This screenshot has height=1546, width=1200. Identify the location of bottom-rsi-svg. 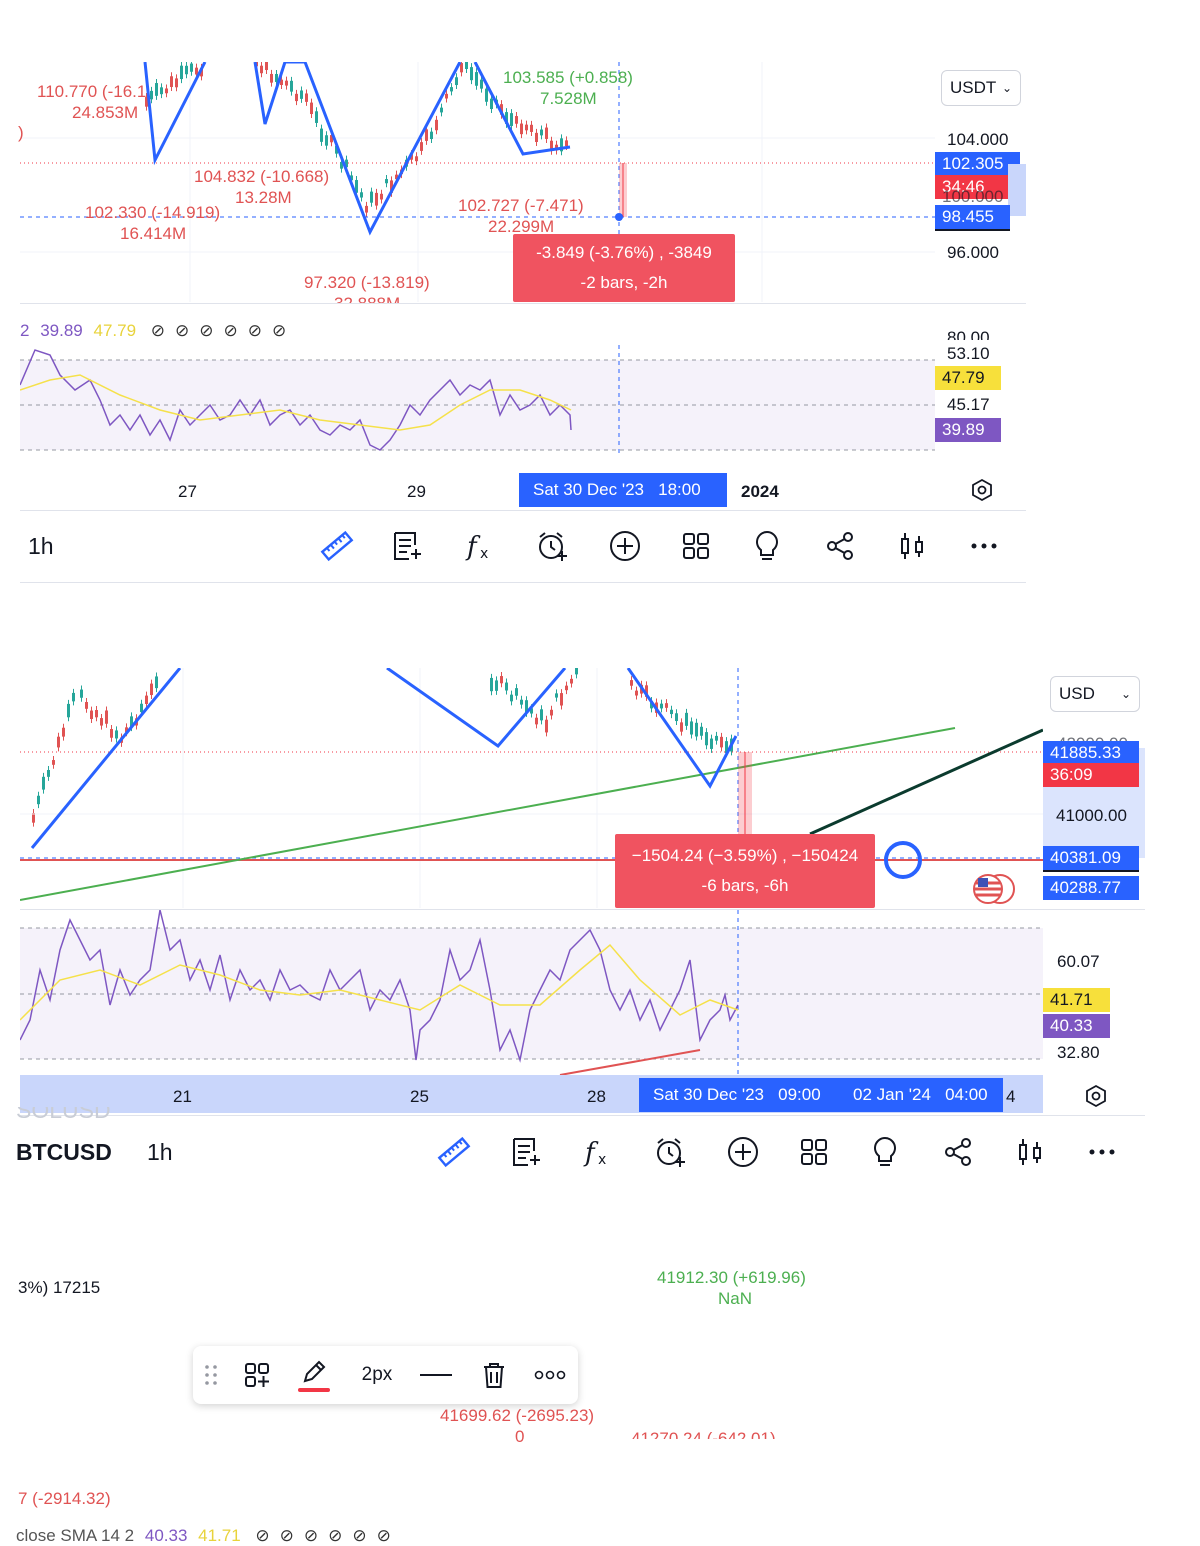
(531, 992).